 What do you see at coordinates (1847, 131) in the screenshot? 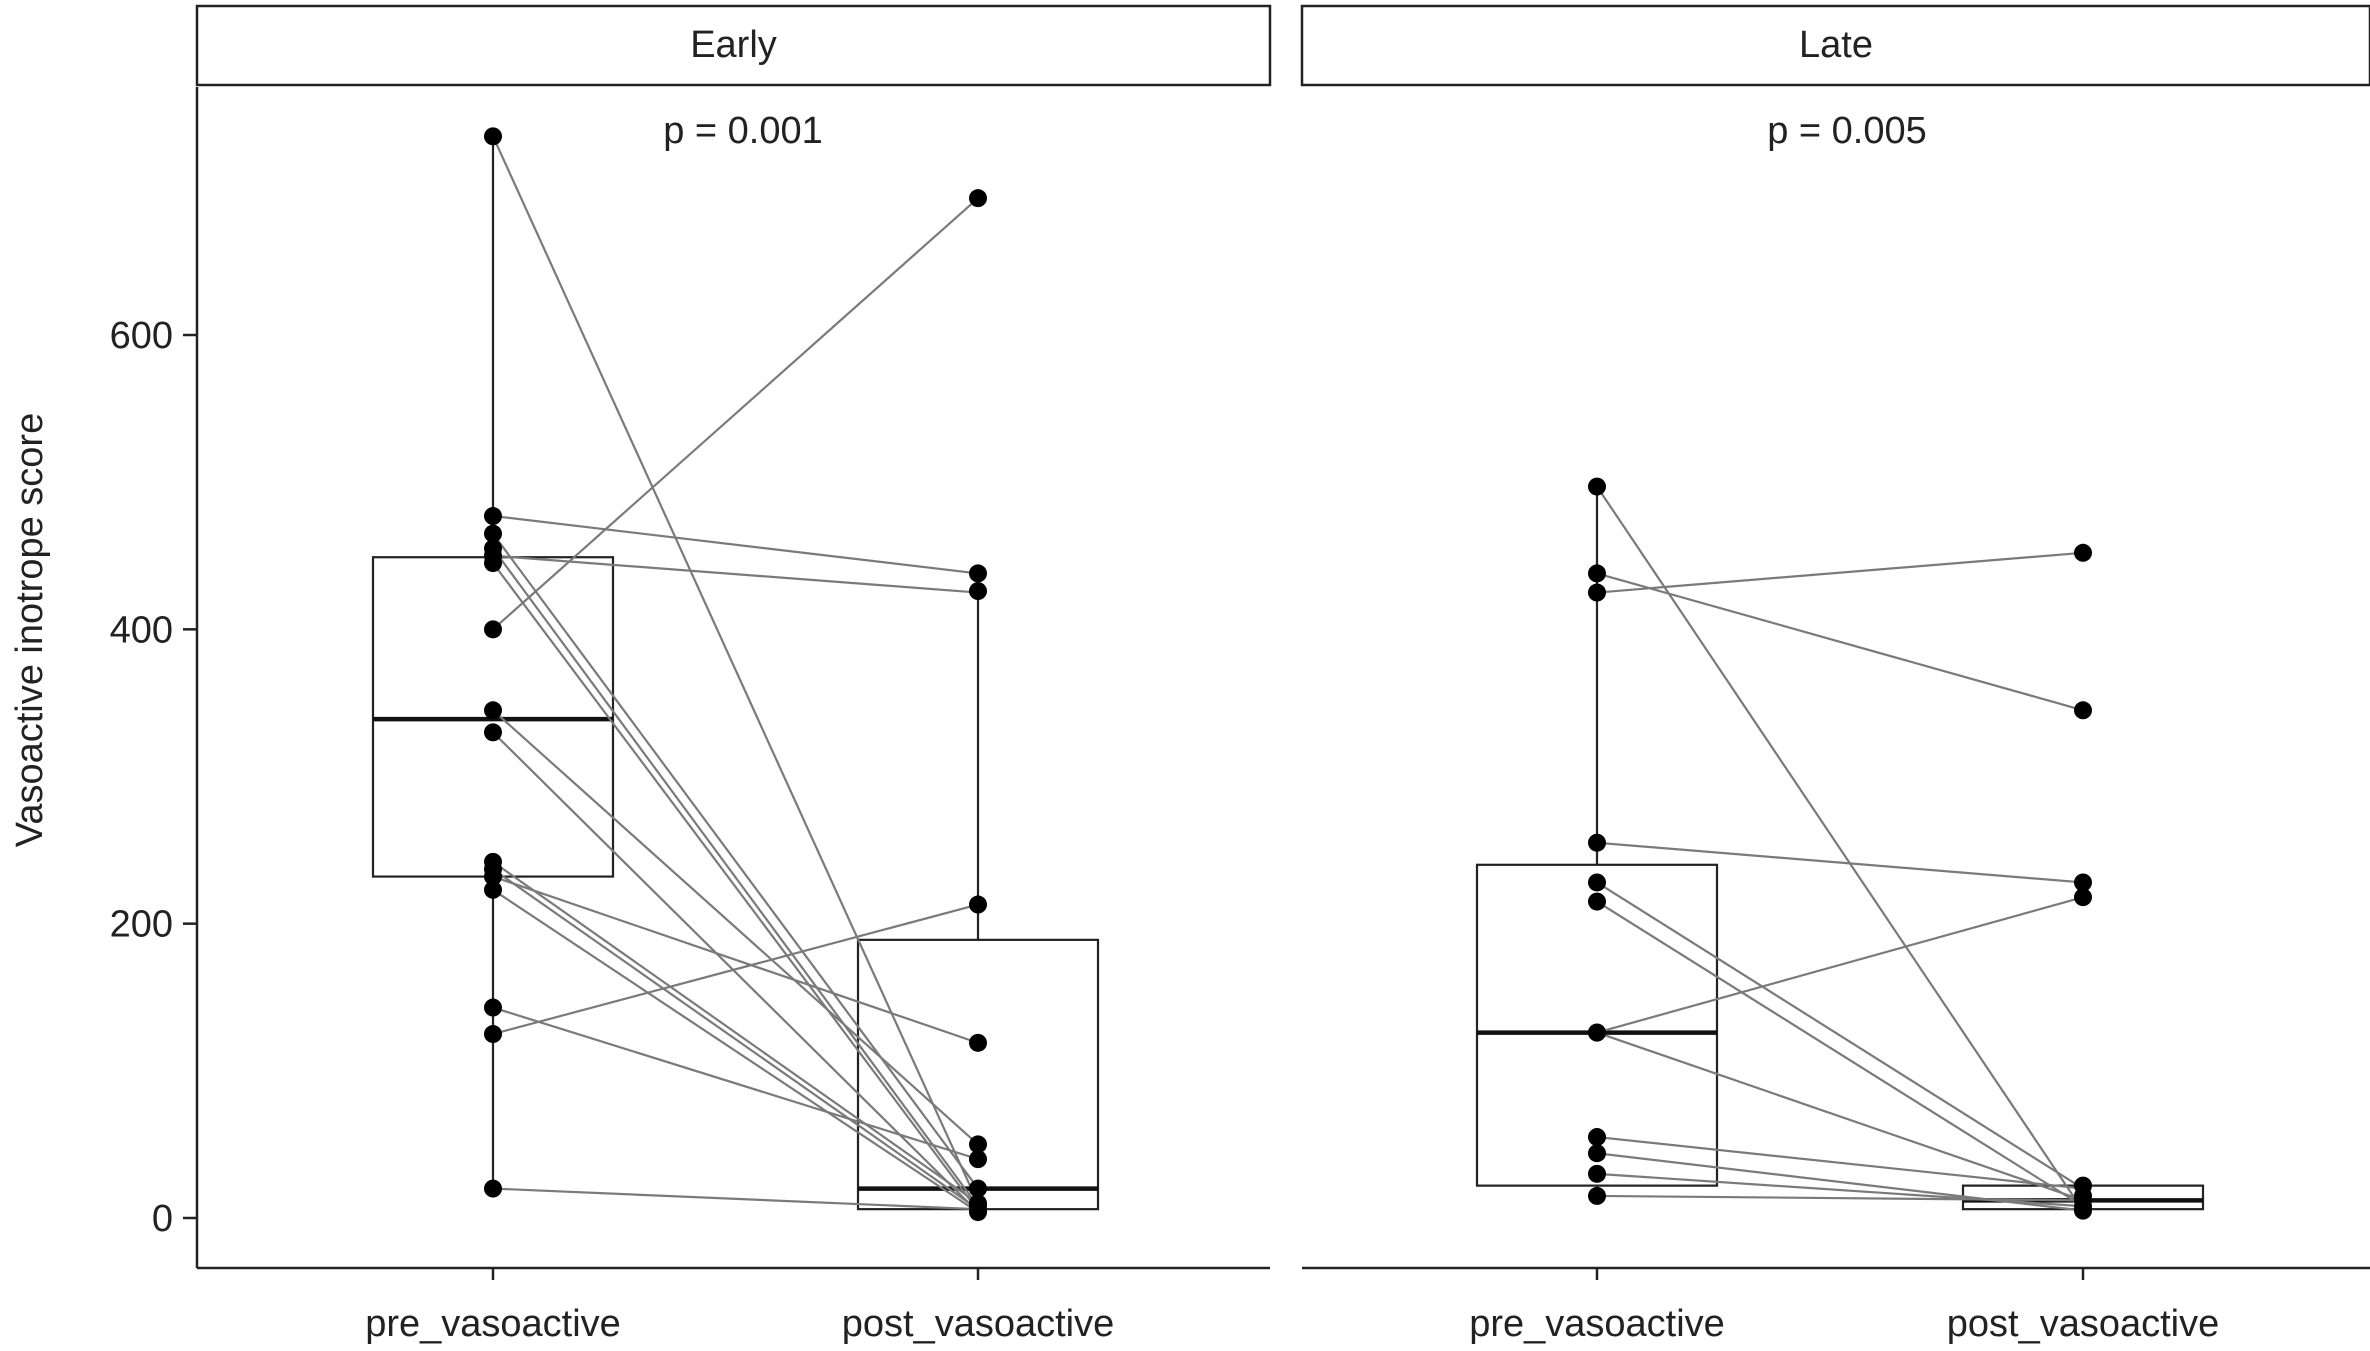
I see `p-value-annotation: p = 0.005` at bounding box center [1847, 131].